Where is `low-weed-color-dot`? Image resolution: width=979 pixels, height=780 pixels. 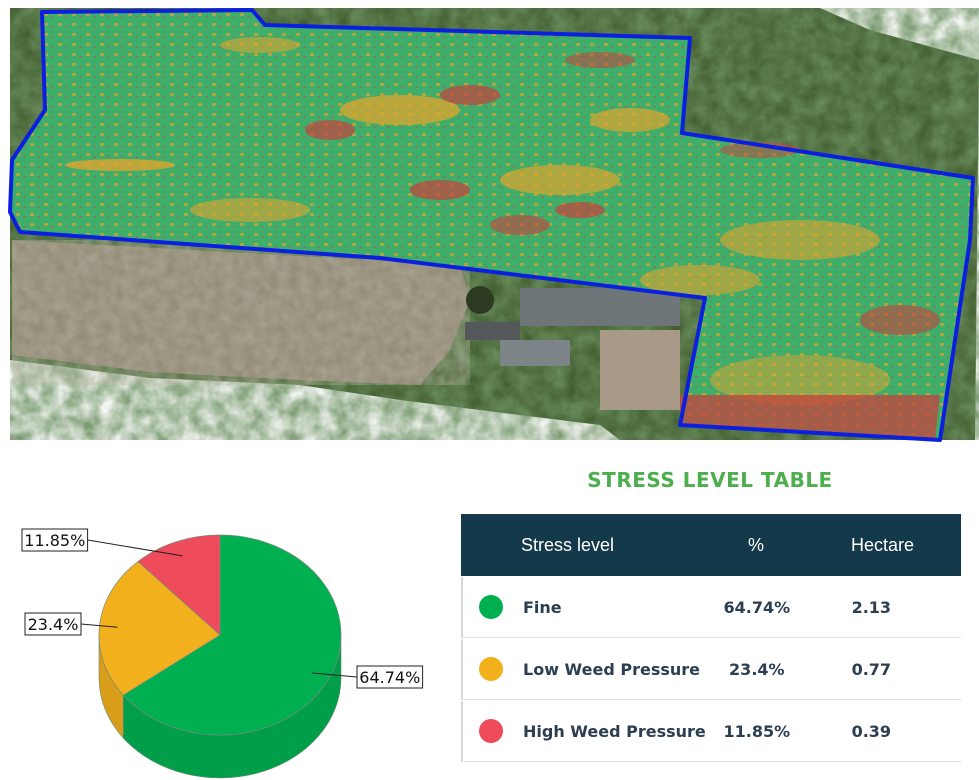
low-weed-color-dot is located at coordinates (491, 669).